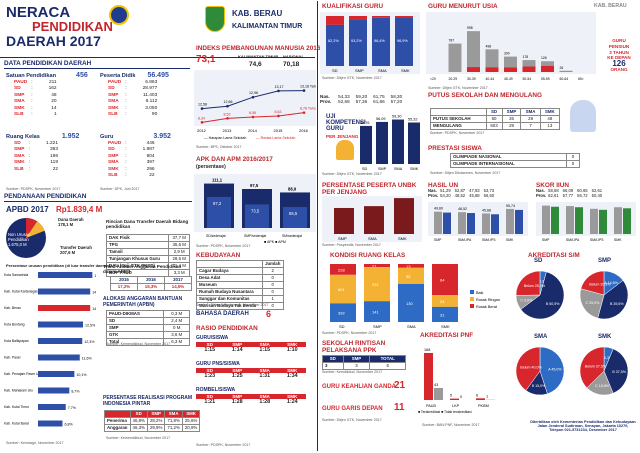  Describe the element at coordinates (147, 335) in the screenshot. I see `table-row: GTK 3,6 M` at that location.